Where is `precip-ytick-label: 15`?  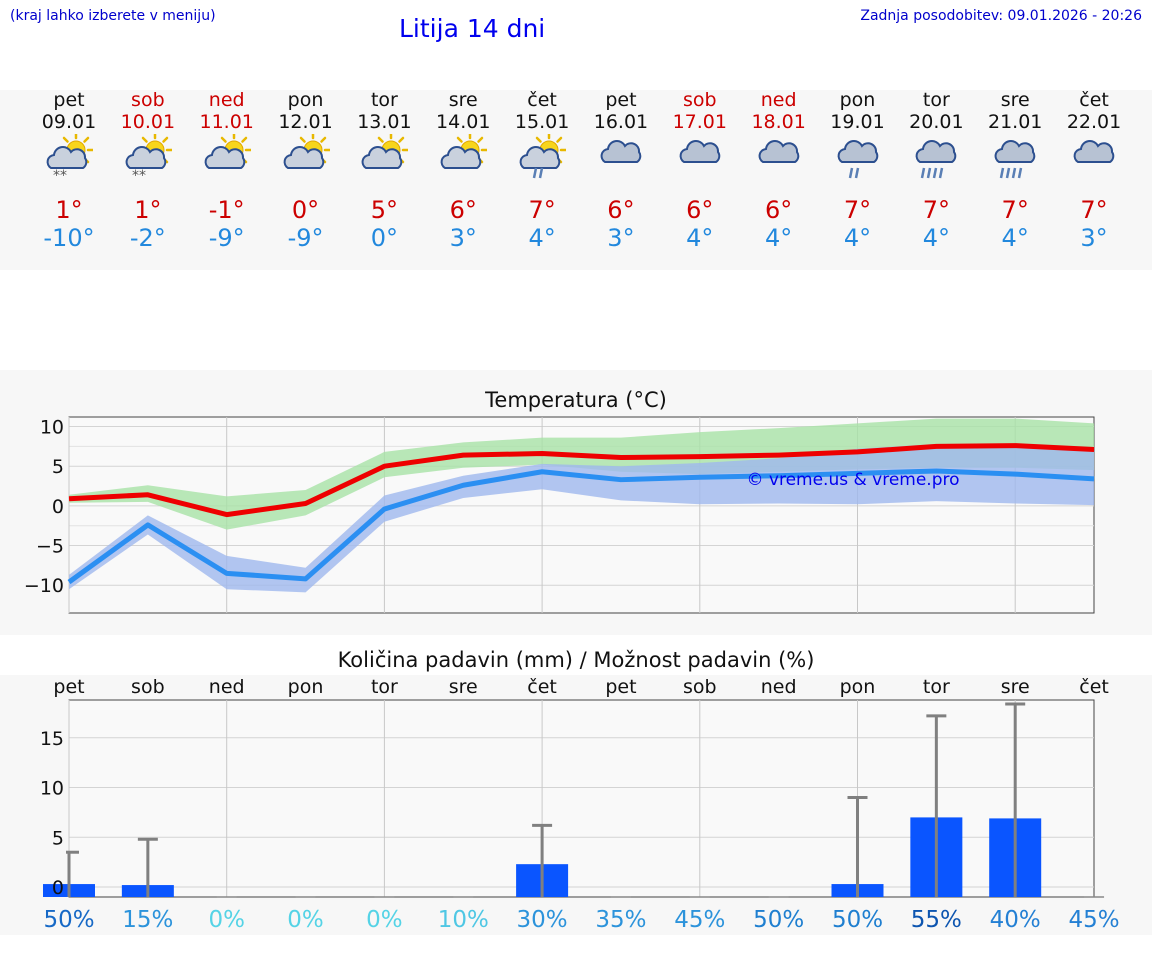
precip-ytick-label: 15 is located at coordinates (52, 739).